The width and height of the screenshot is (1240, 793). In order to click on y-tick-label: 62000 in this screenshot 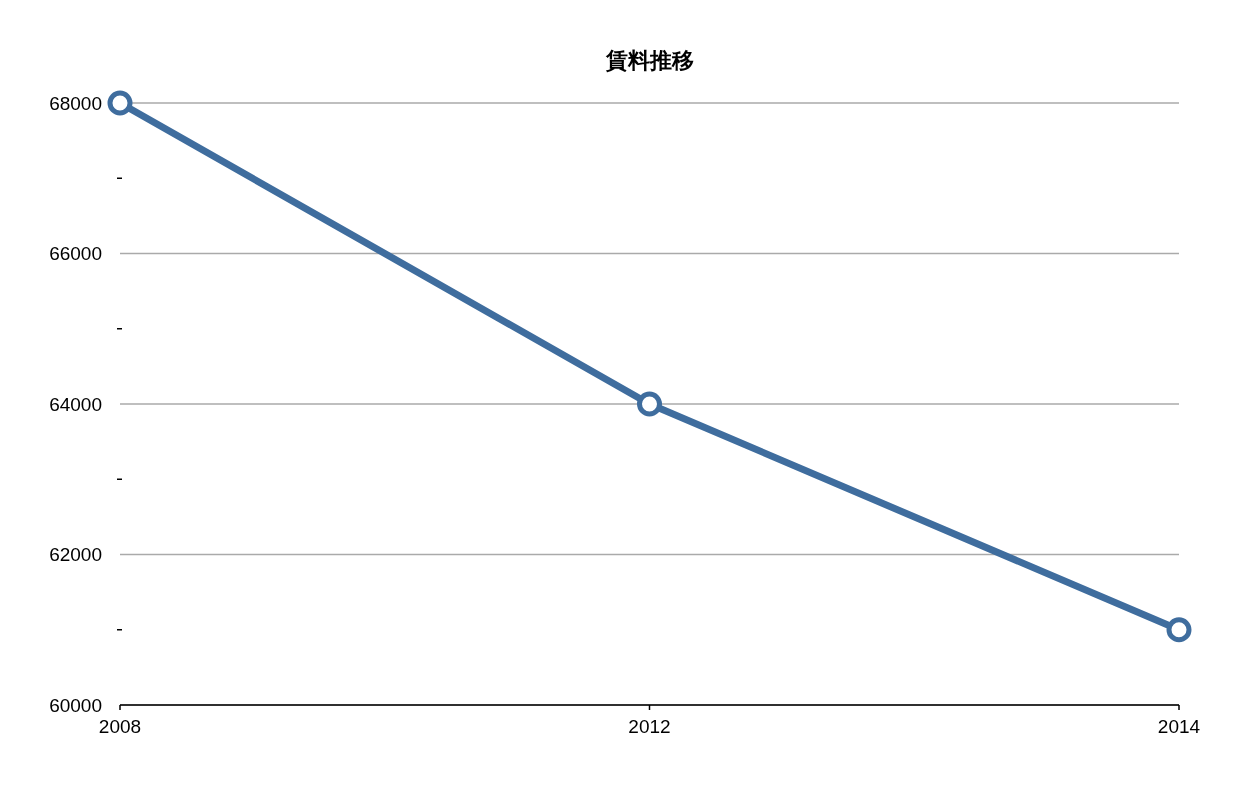, I will do `click(75, 554)`.